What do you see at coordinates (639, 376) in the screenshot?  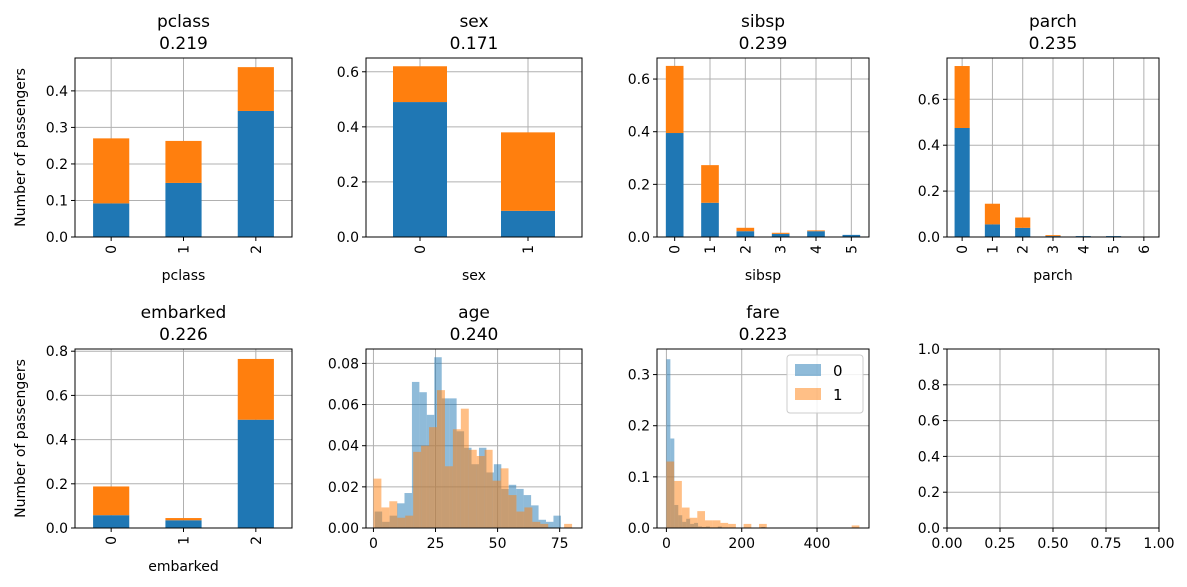 I see `y-tick-label: 0.3` at bounding box center [639, 376].